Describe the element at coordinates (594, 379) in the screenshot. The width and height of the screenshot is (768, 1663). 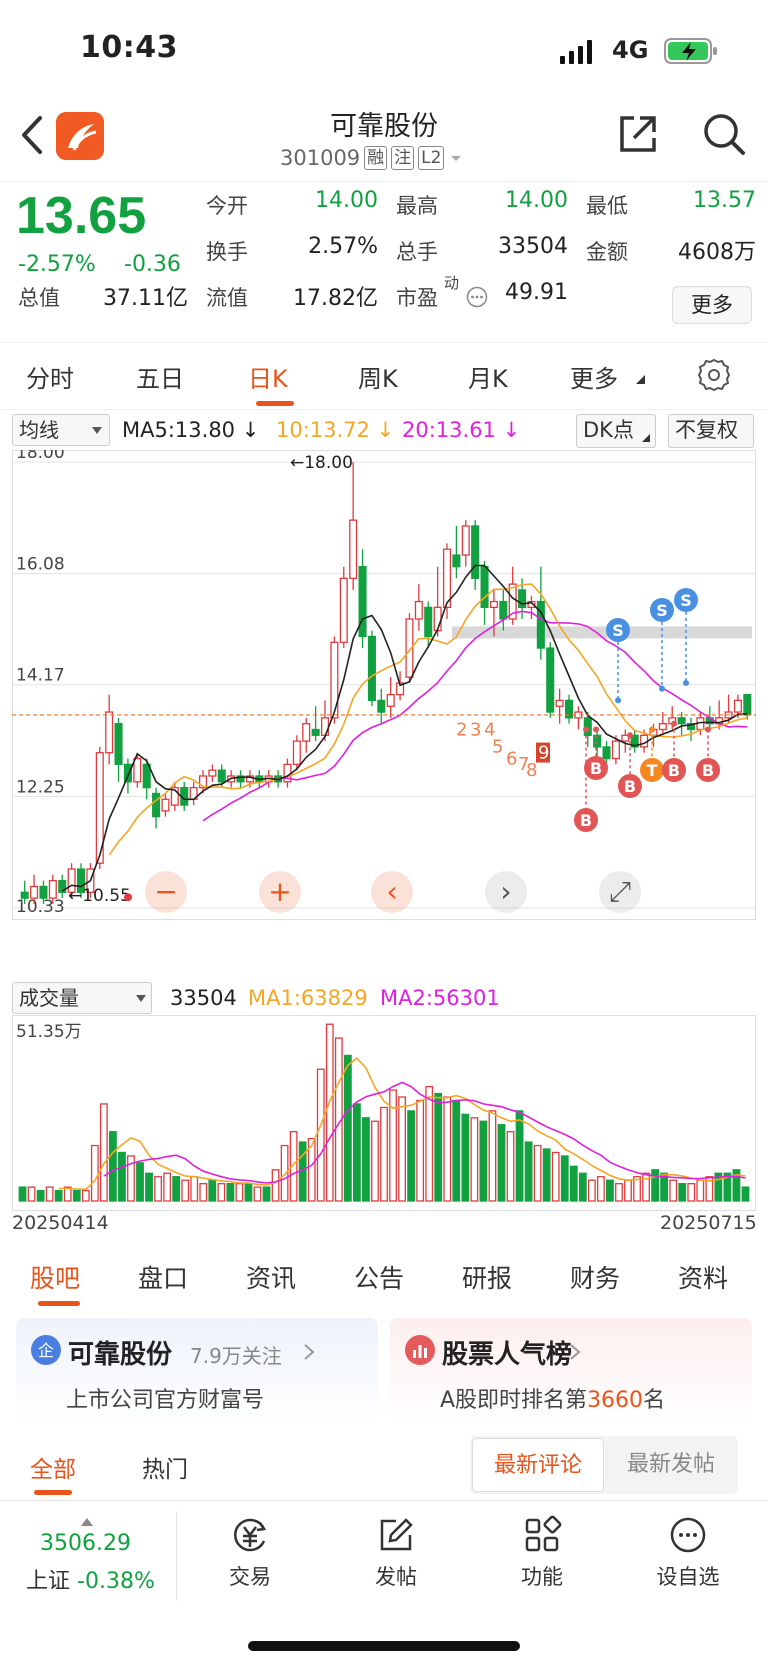
I see `tab-more: 更多` at that location.